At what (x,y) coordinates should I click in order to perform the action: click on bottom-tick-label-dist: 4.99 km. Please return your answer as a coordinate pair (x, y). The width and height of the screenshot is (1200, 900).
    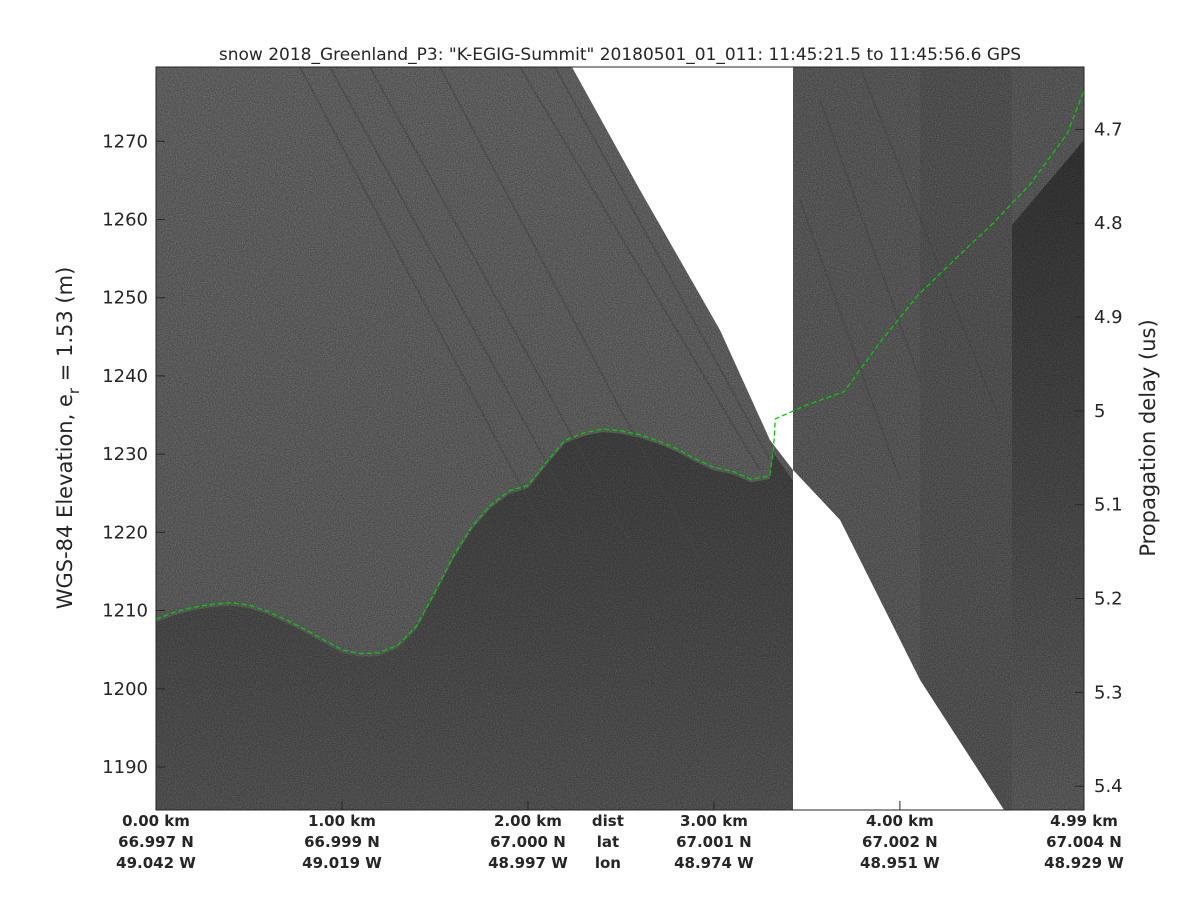
    Looking at the image, I should click on (1084, 821).